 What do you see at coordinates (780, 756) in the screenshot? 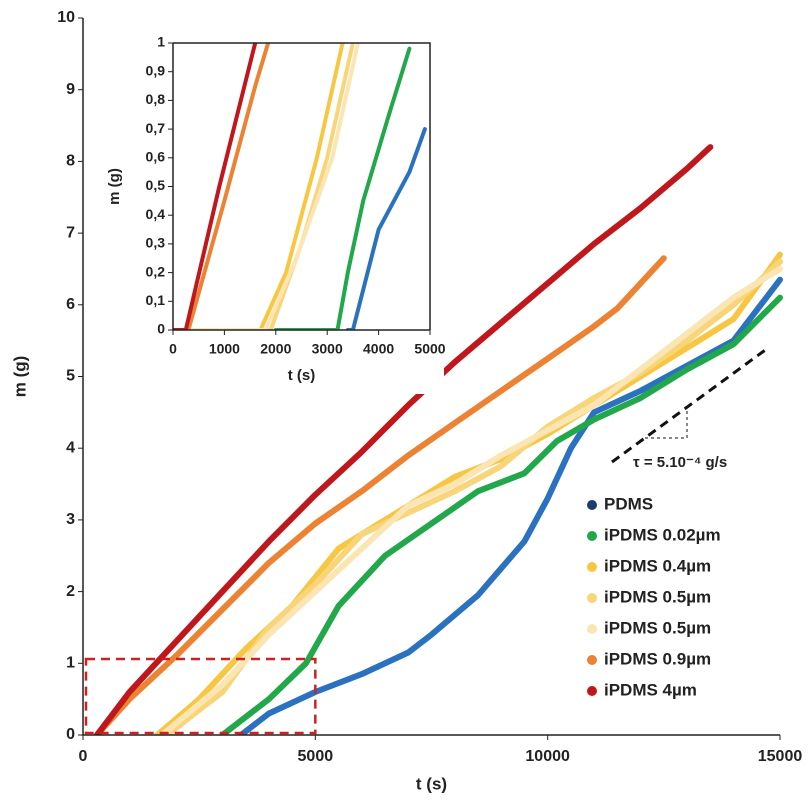
I see `x-tick-label: 15000` at bounding box center [780, 756].